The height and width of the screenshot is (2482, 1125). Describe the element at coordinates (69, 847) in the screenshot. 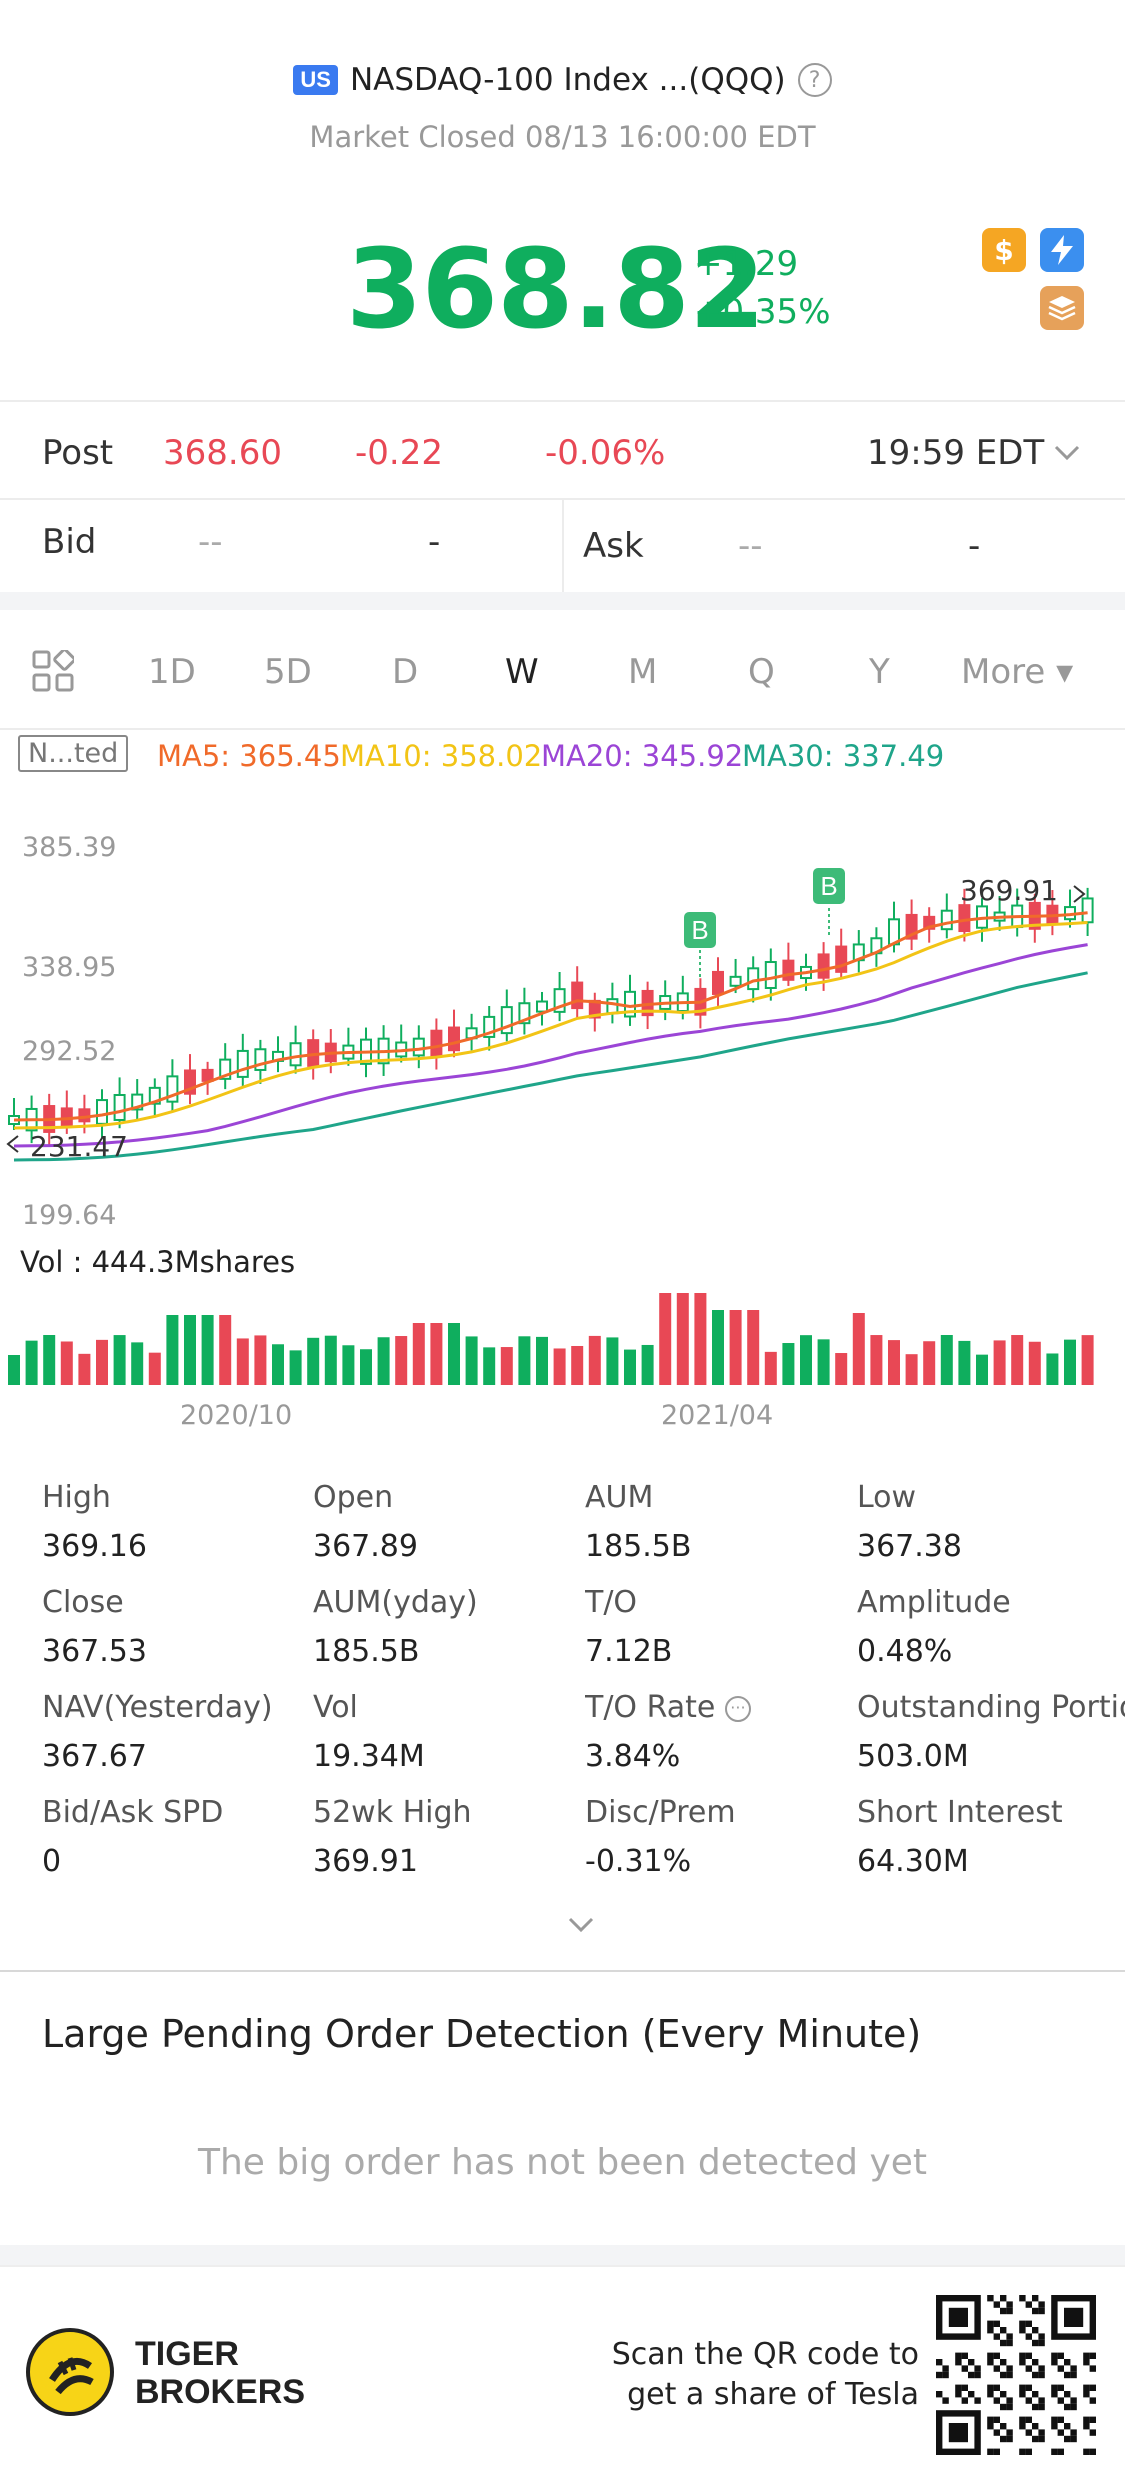

I see `y-tick: 385.39` at that location.